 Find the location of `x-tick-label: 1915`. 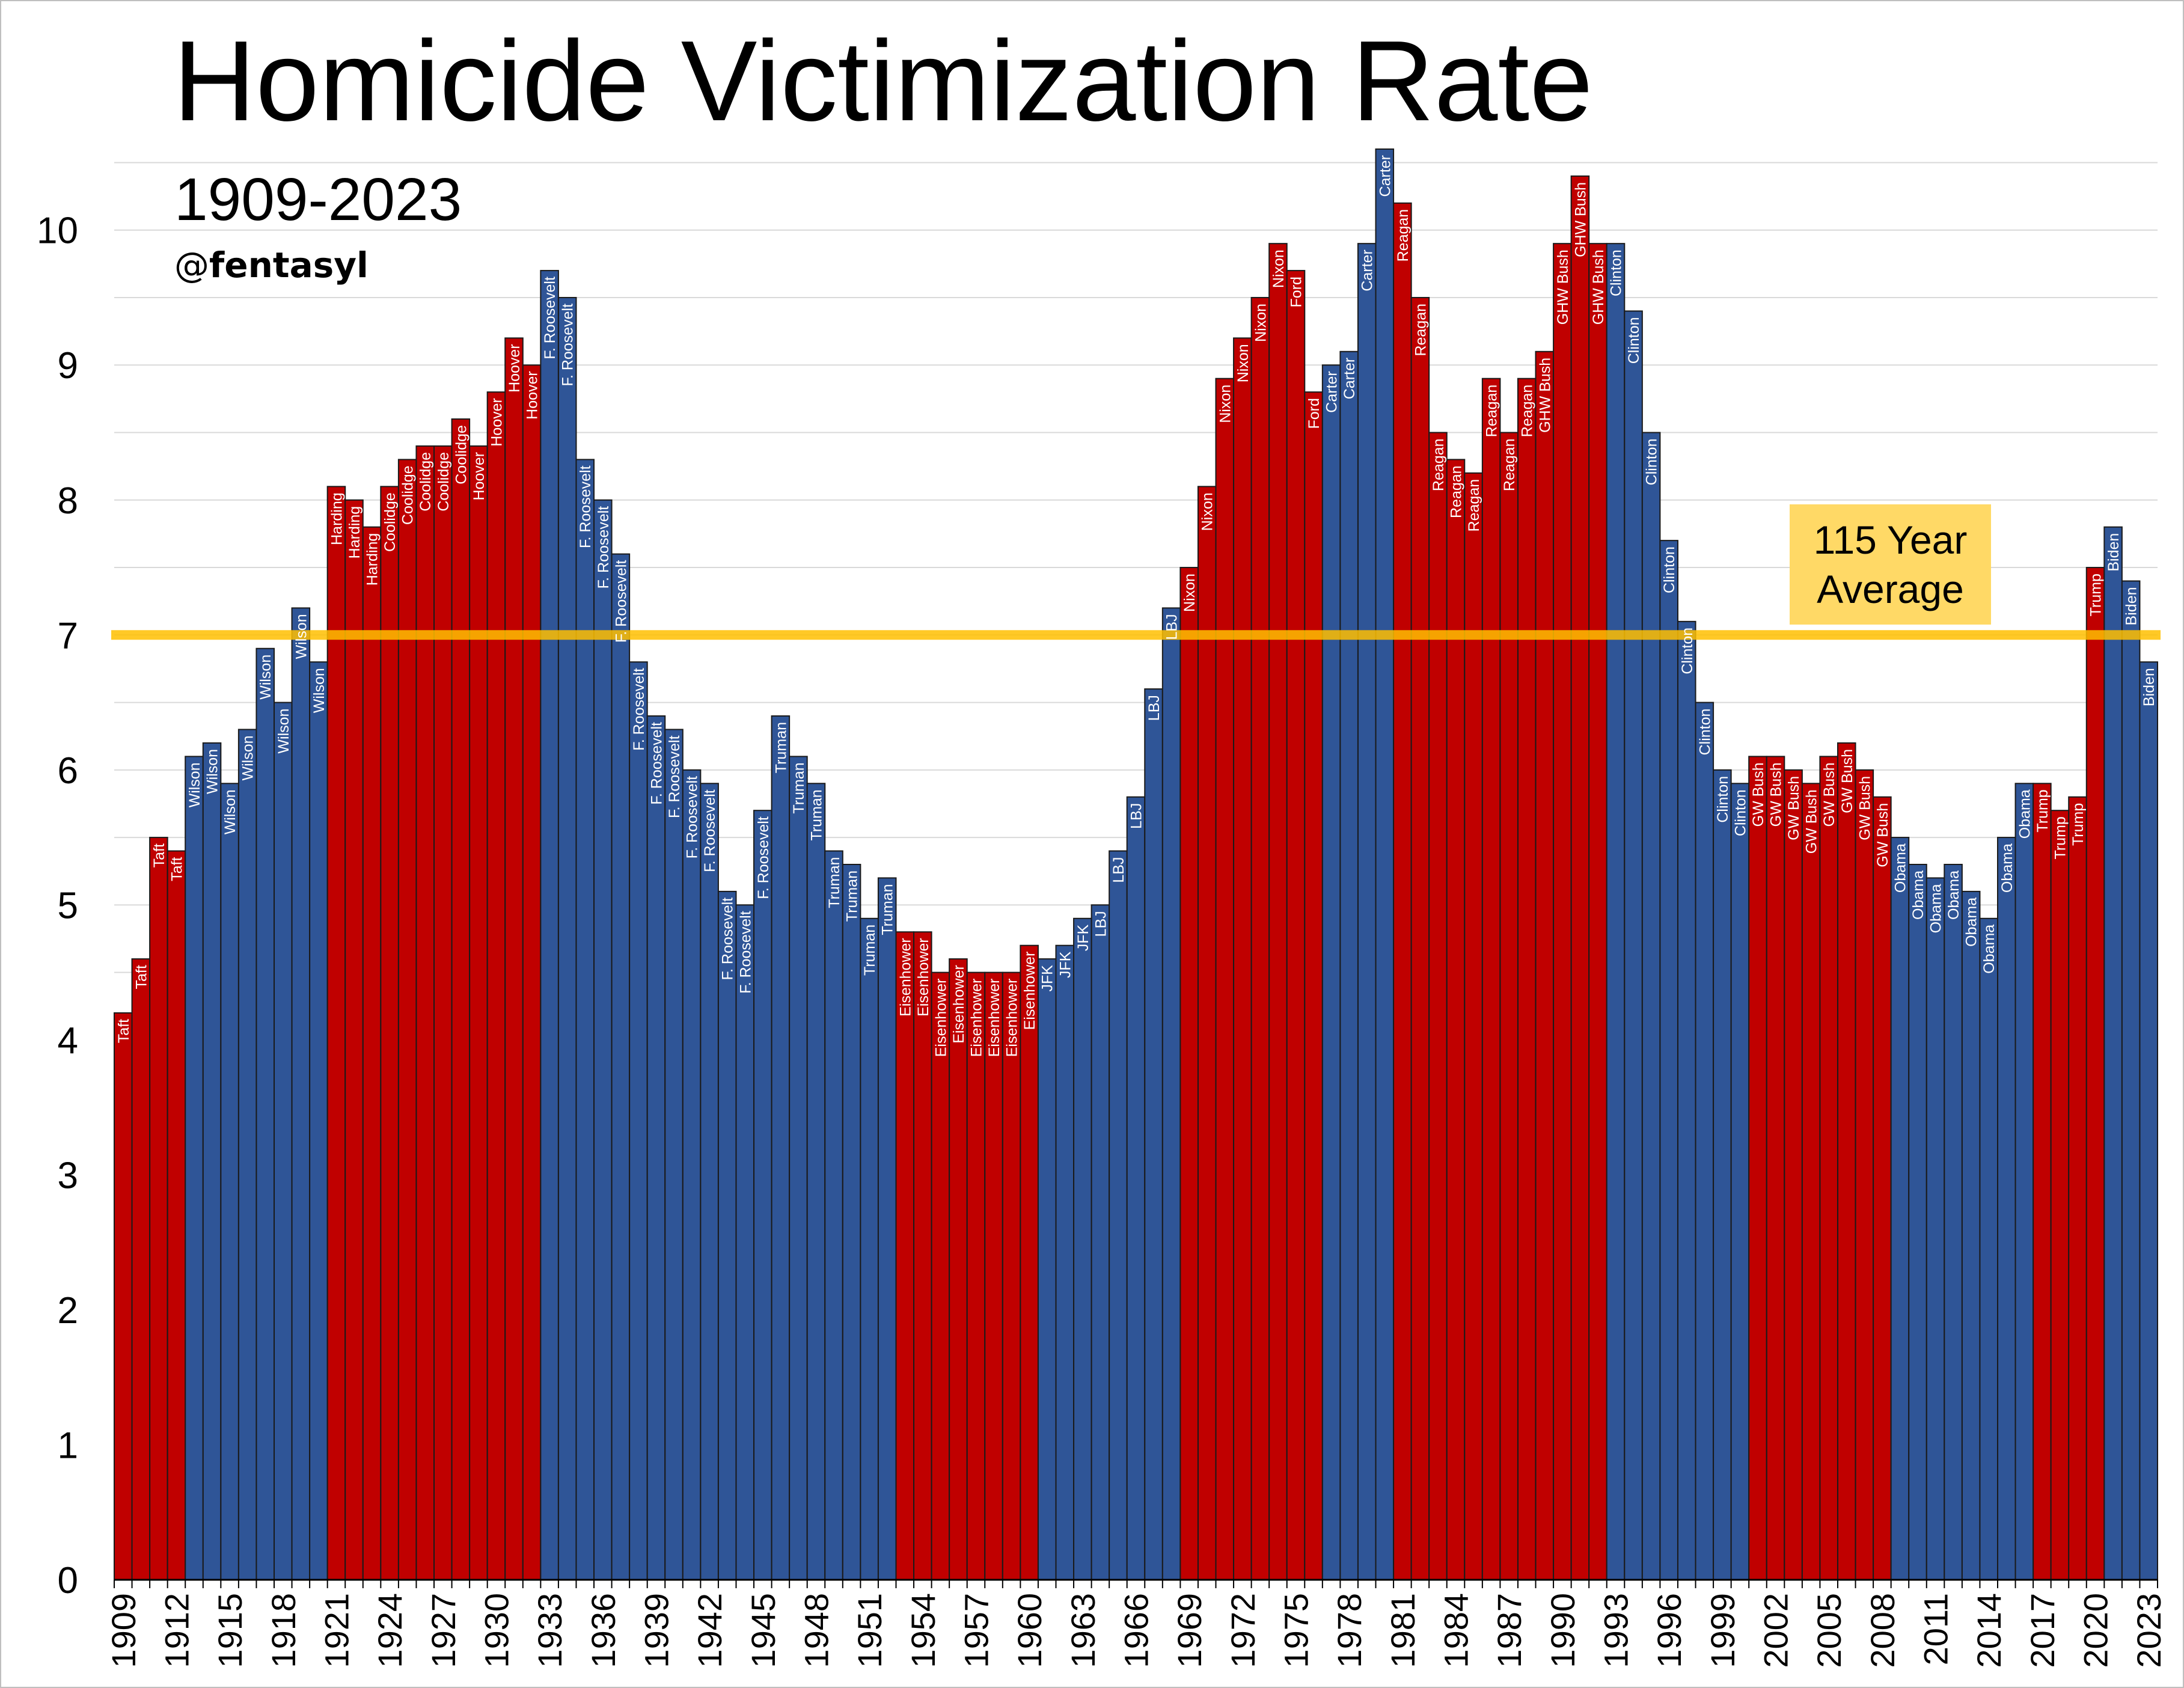

x-tick-label: 1915 is located at coordinates (230, 1631).